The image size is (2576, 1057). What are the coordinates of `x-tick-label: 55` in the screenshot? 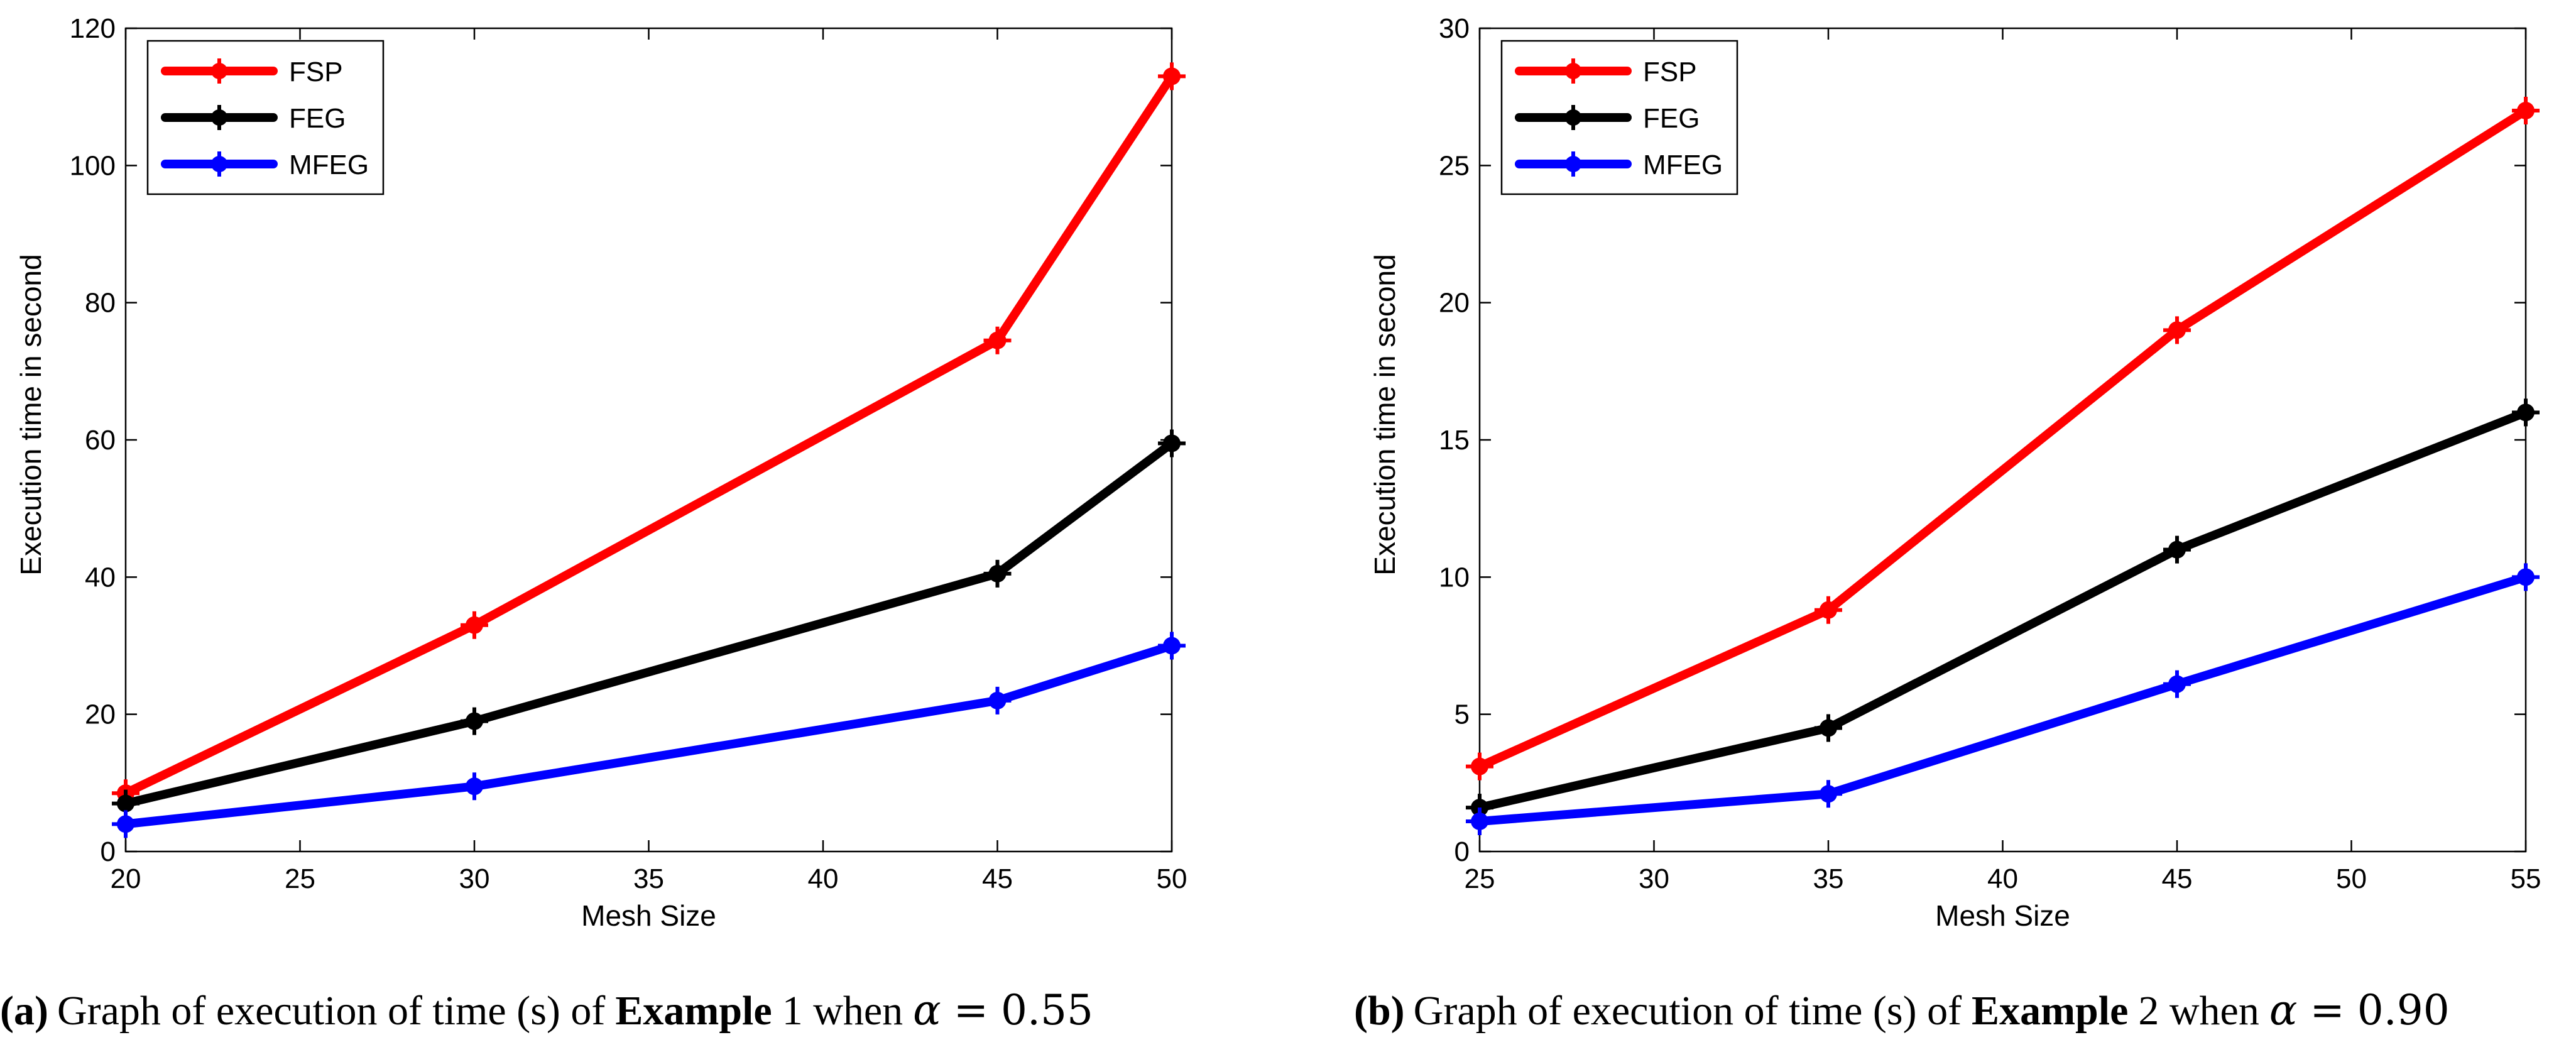 It's located at (2526, 878).